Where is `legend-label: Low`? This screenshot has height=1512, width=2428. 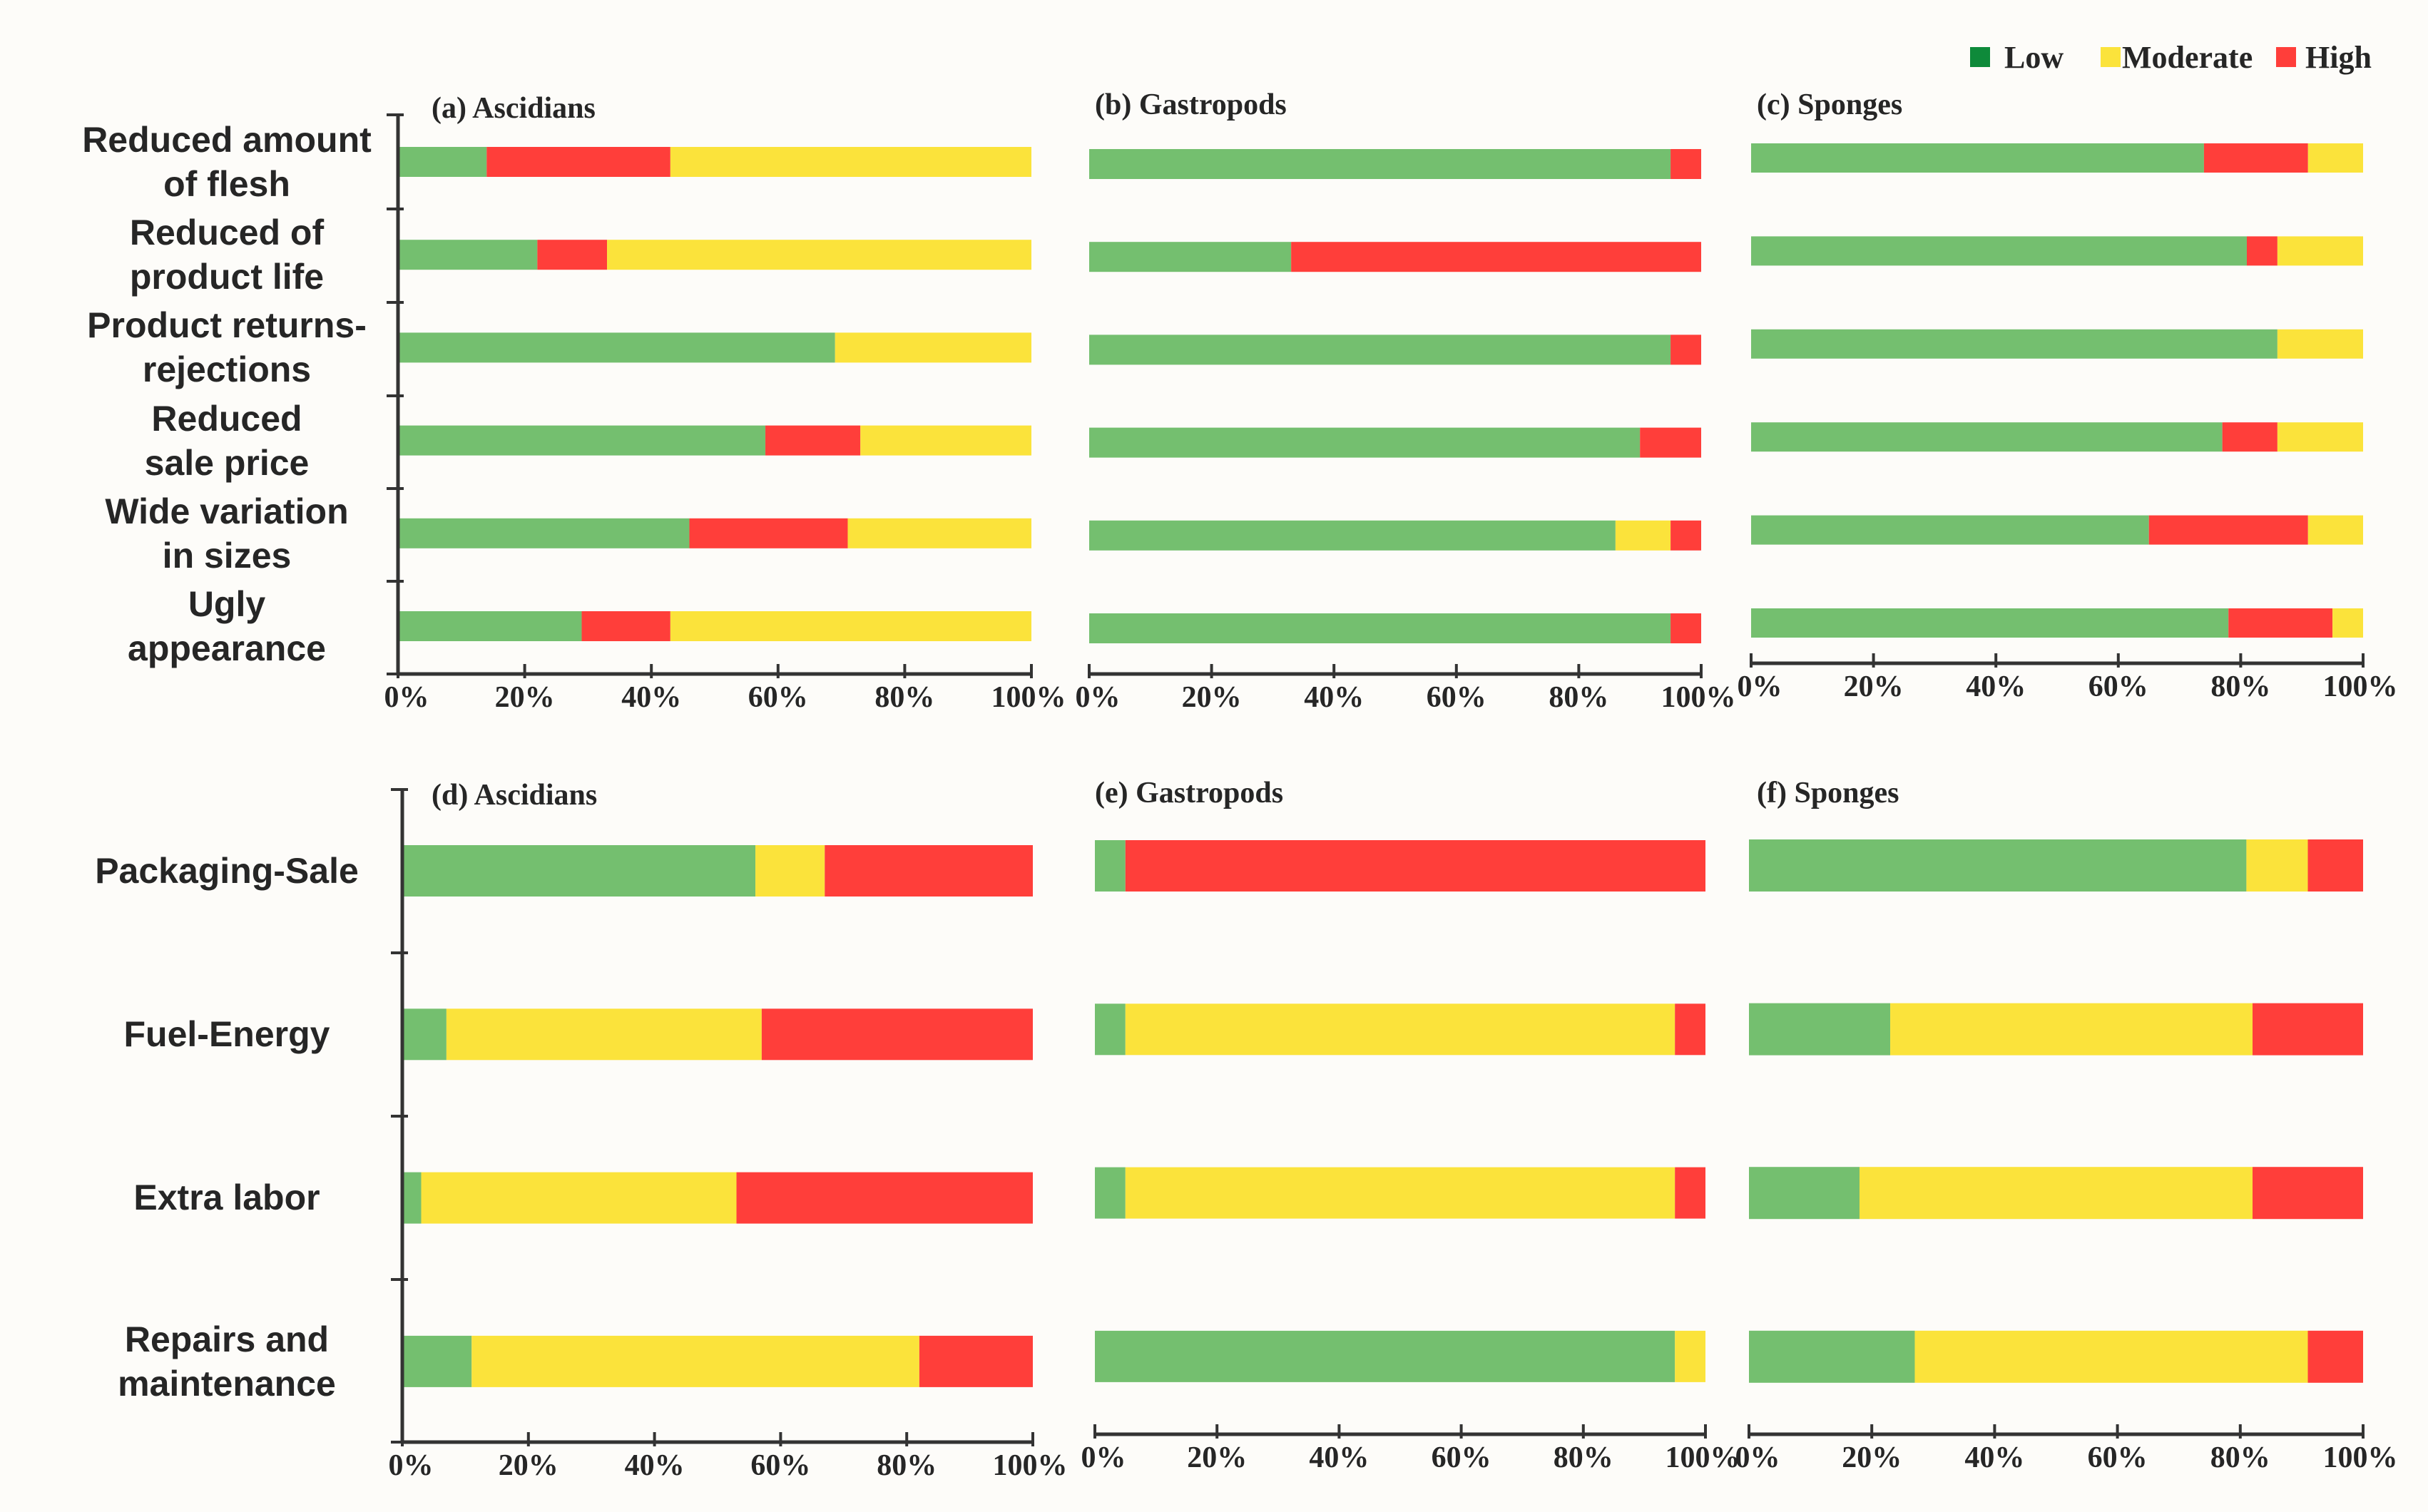
legend-label: Low is located at coordinates (2034, 57).